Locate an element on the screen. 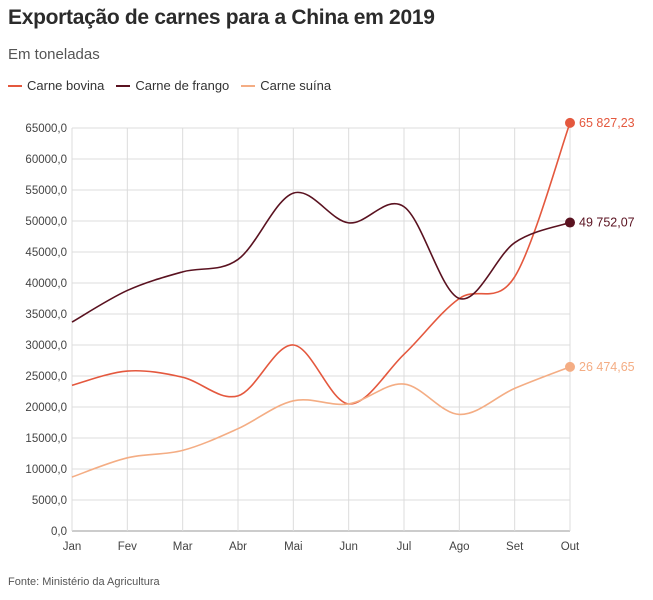 The image size is (653, 600). end-value-label-carne-de-frango: 49 752,07 is located at coordinates (607, 223).